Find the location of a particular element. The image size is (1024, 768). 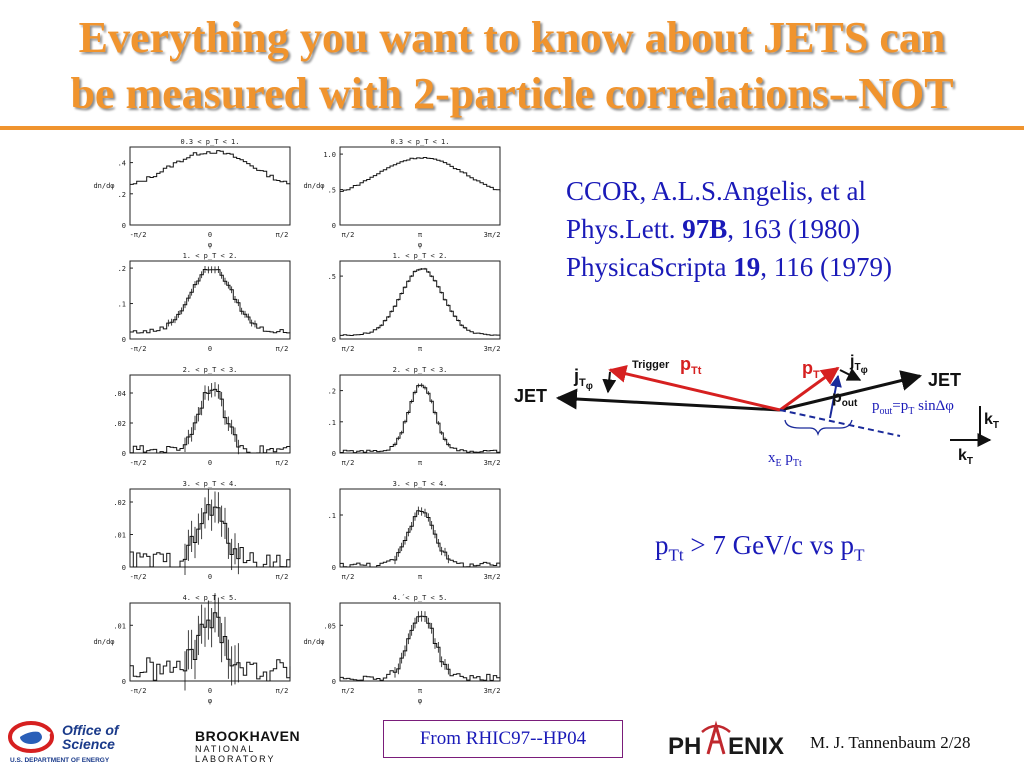

kt-label-2: kT is located at coordinates (965, 457).